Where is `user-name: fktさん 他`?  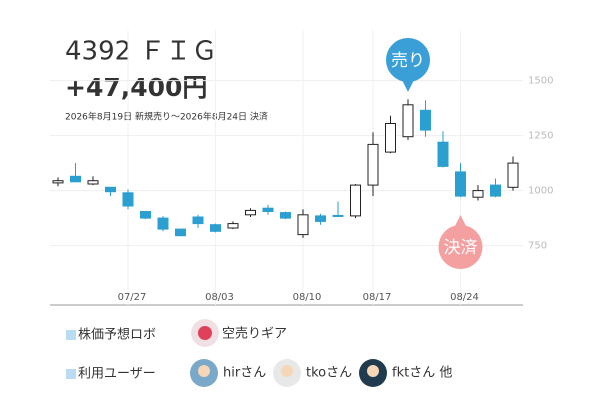 user-name: fktさん 他 is located at coordinates (422, 373).